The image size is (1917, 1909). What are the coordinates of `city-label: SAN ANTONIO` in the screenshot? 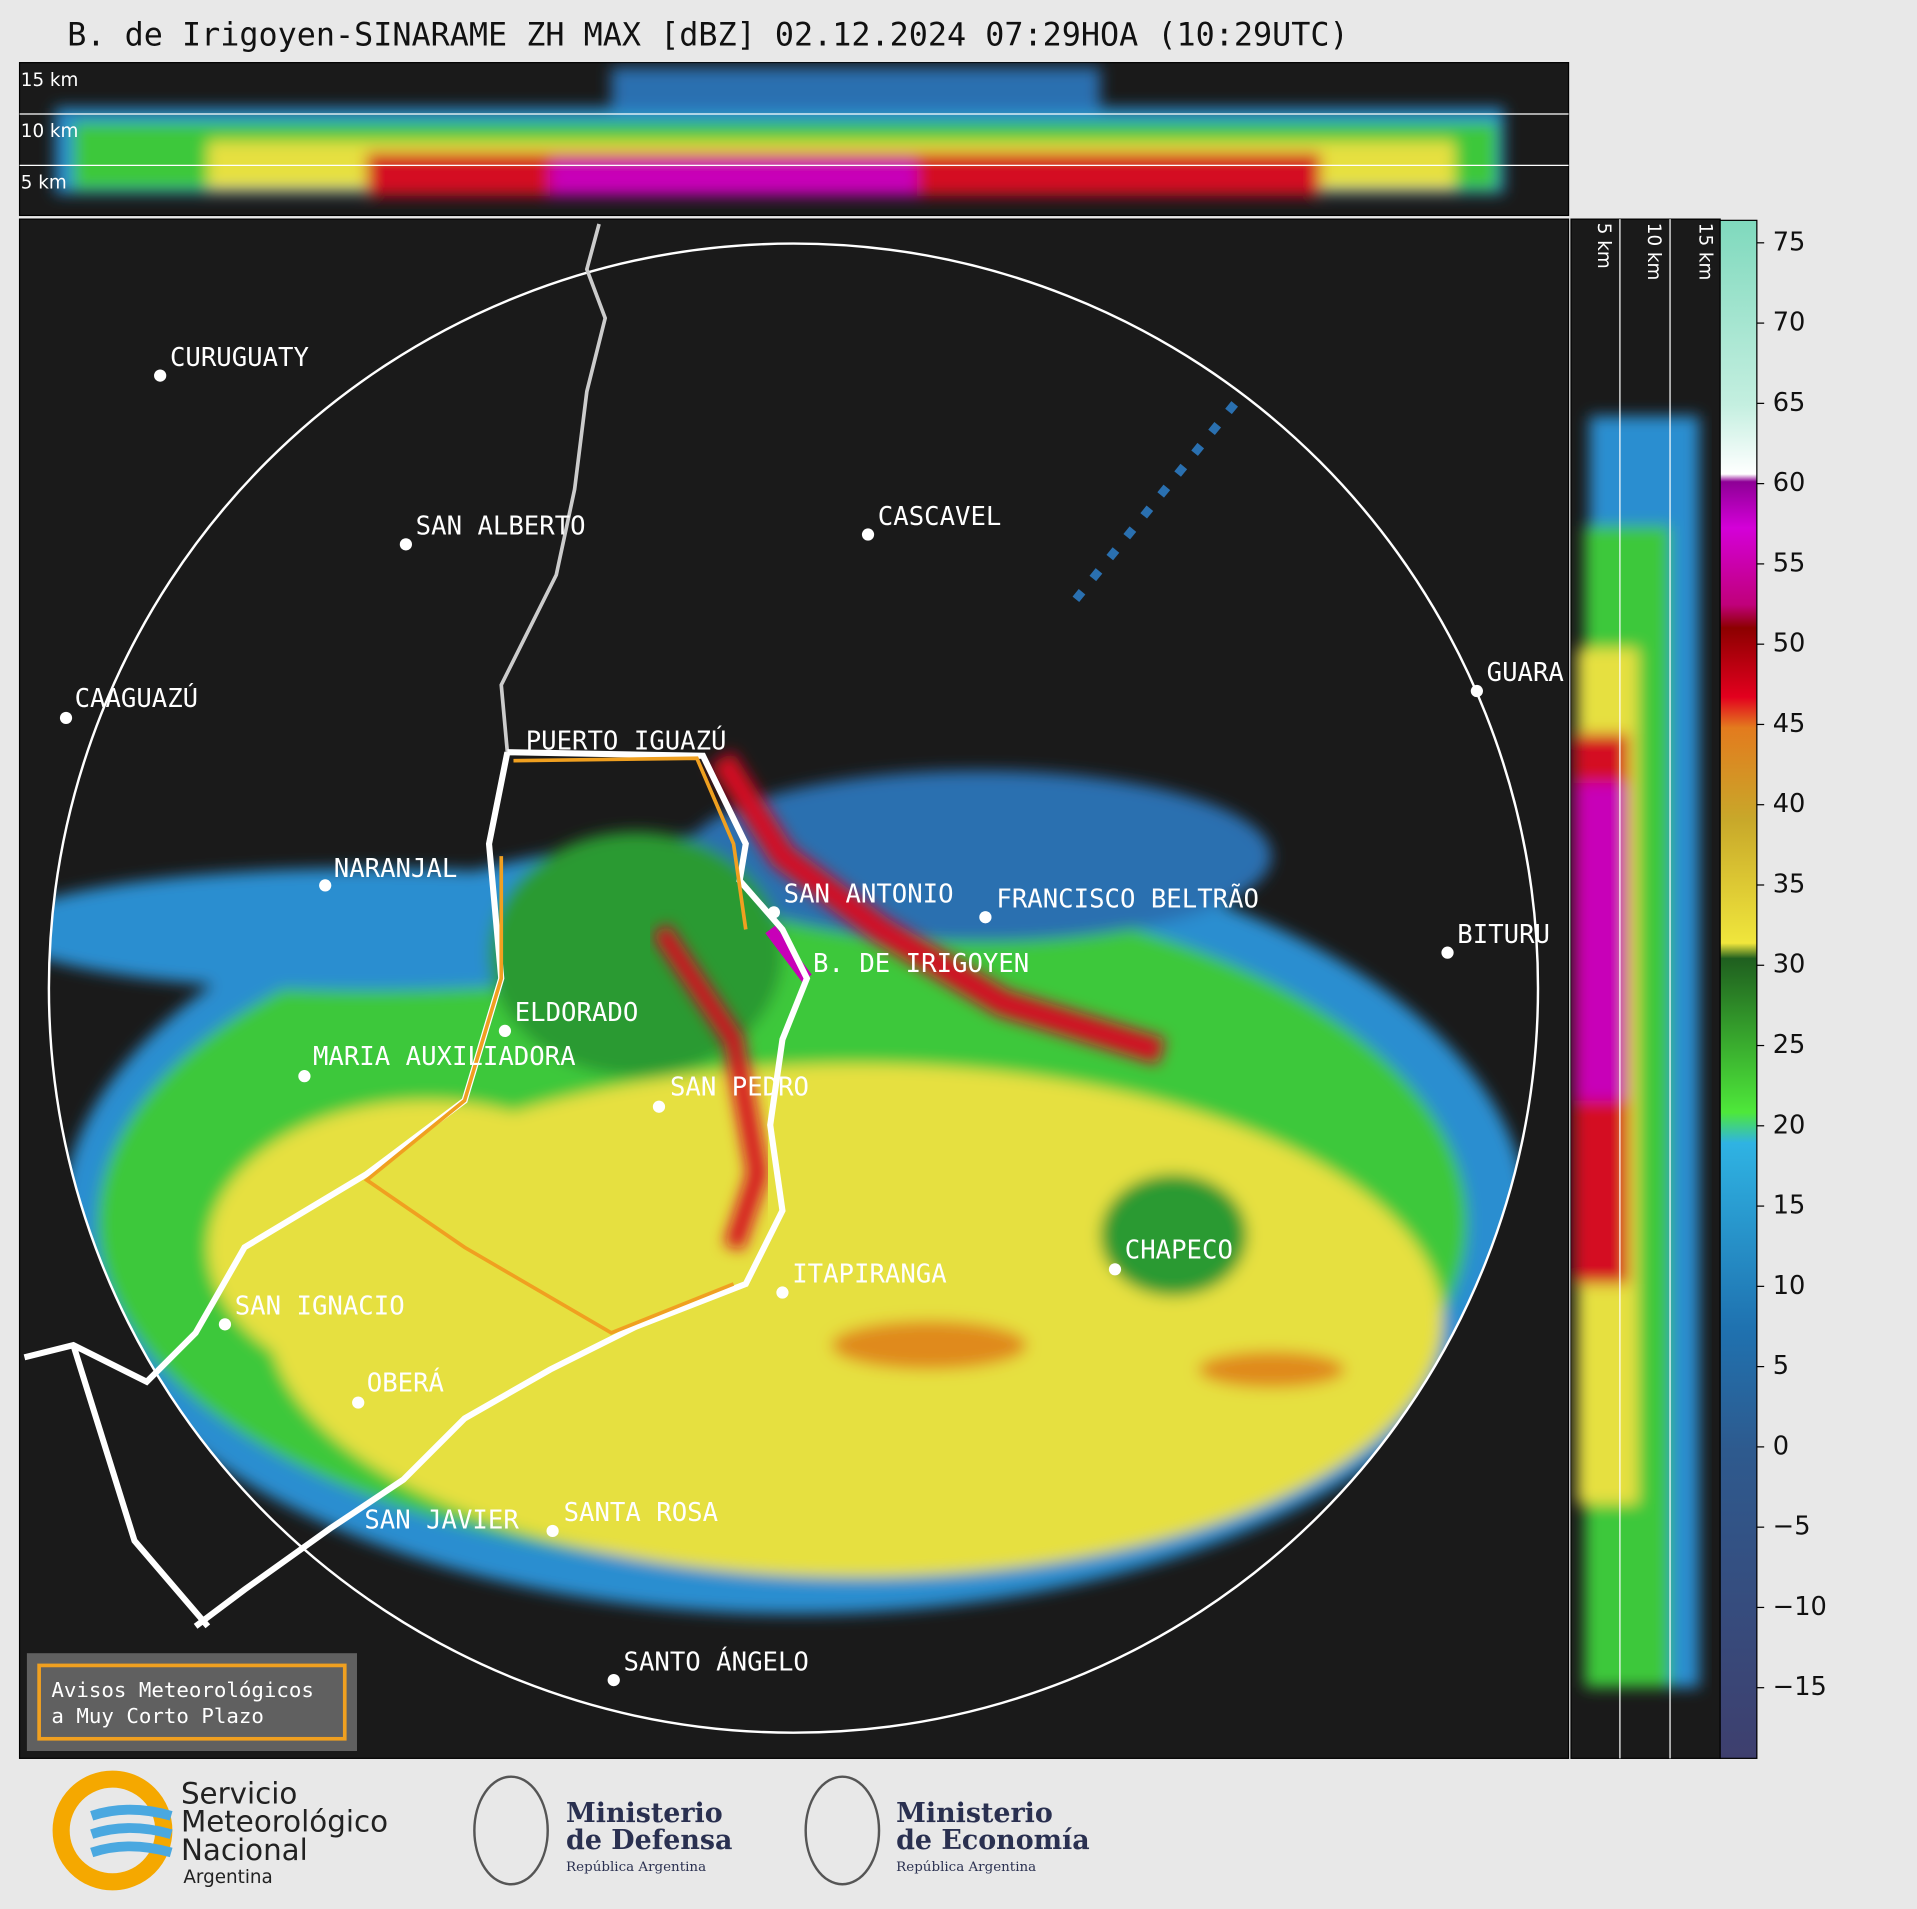 It's located at (869, 895).